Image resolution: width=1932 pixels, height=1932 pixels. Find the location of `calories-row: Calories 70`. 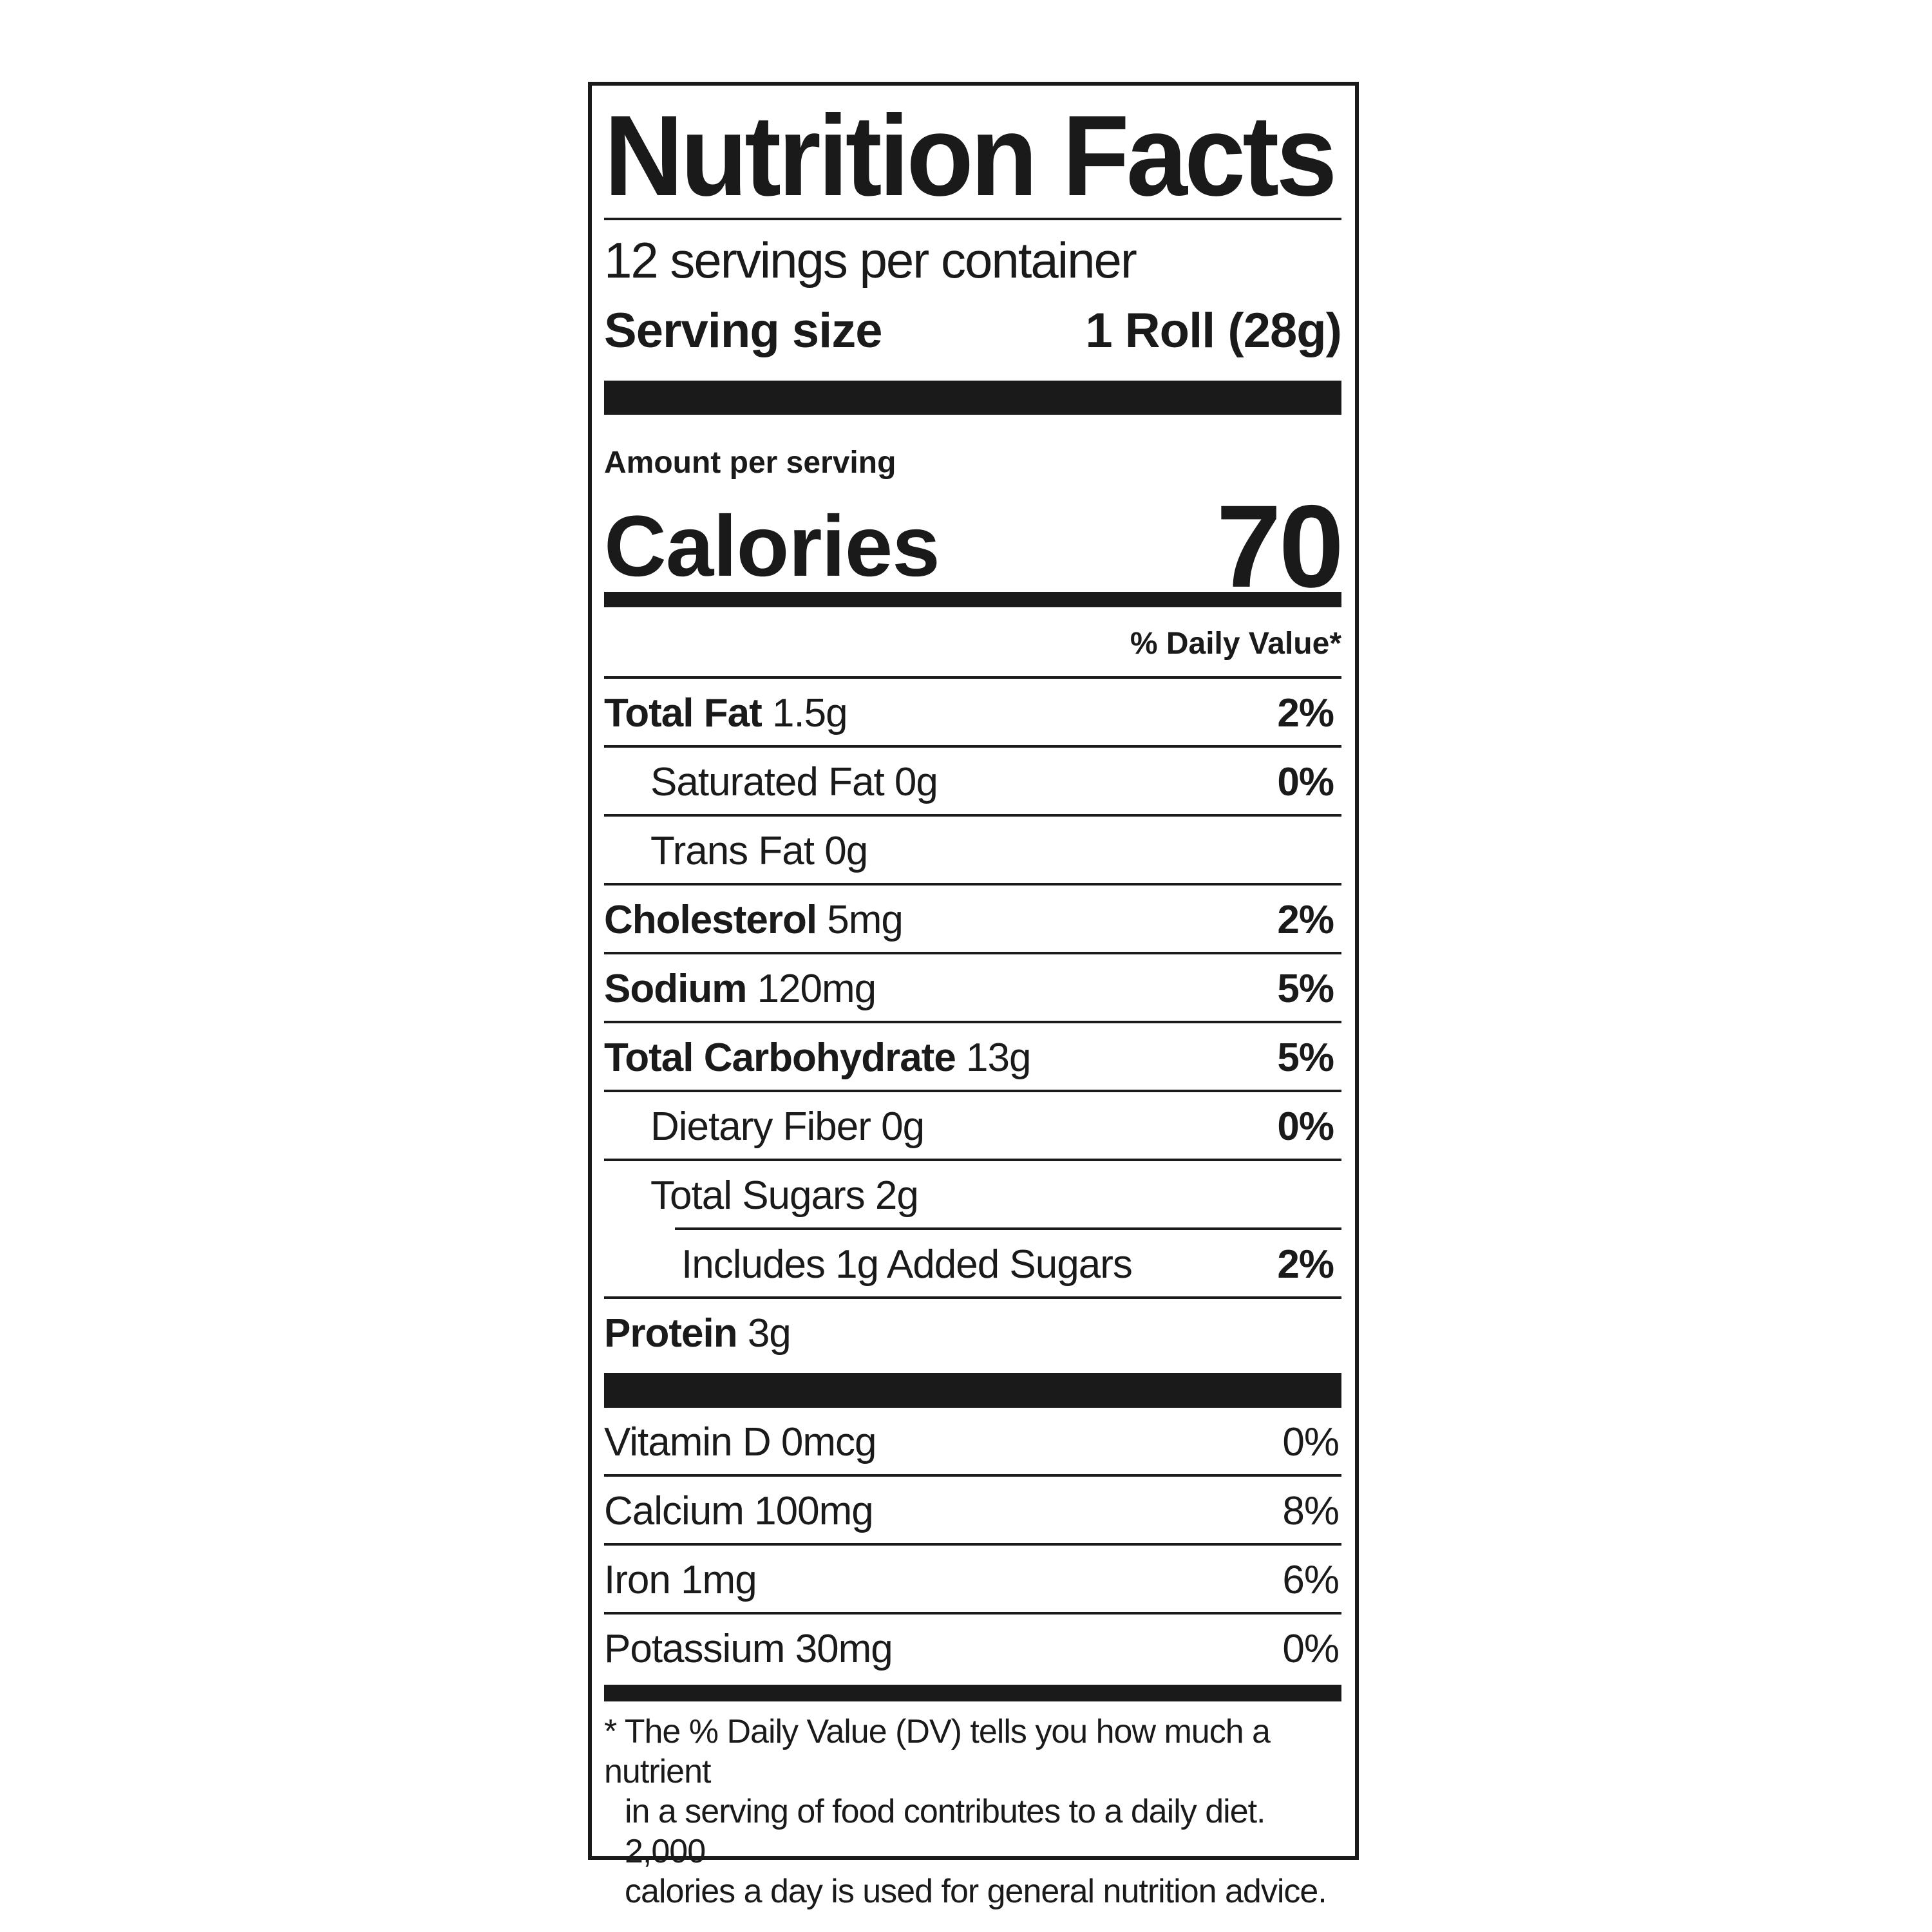

calories-row: Calories 70 is located at coordinates (974, 546).